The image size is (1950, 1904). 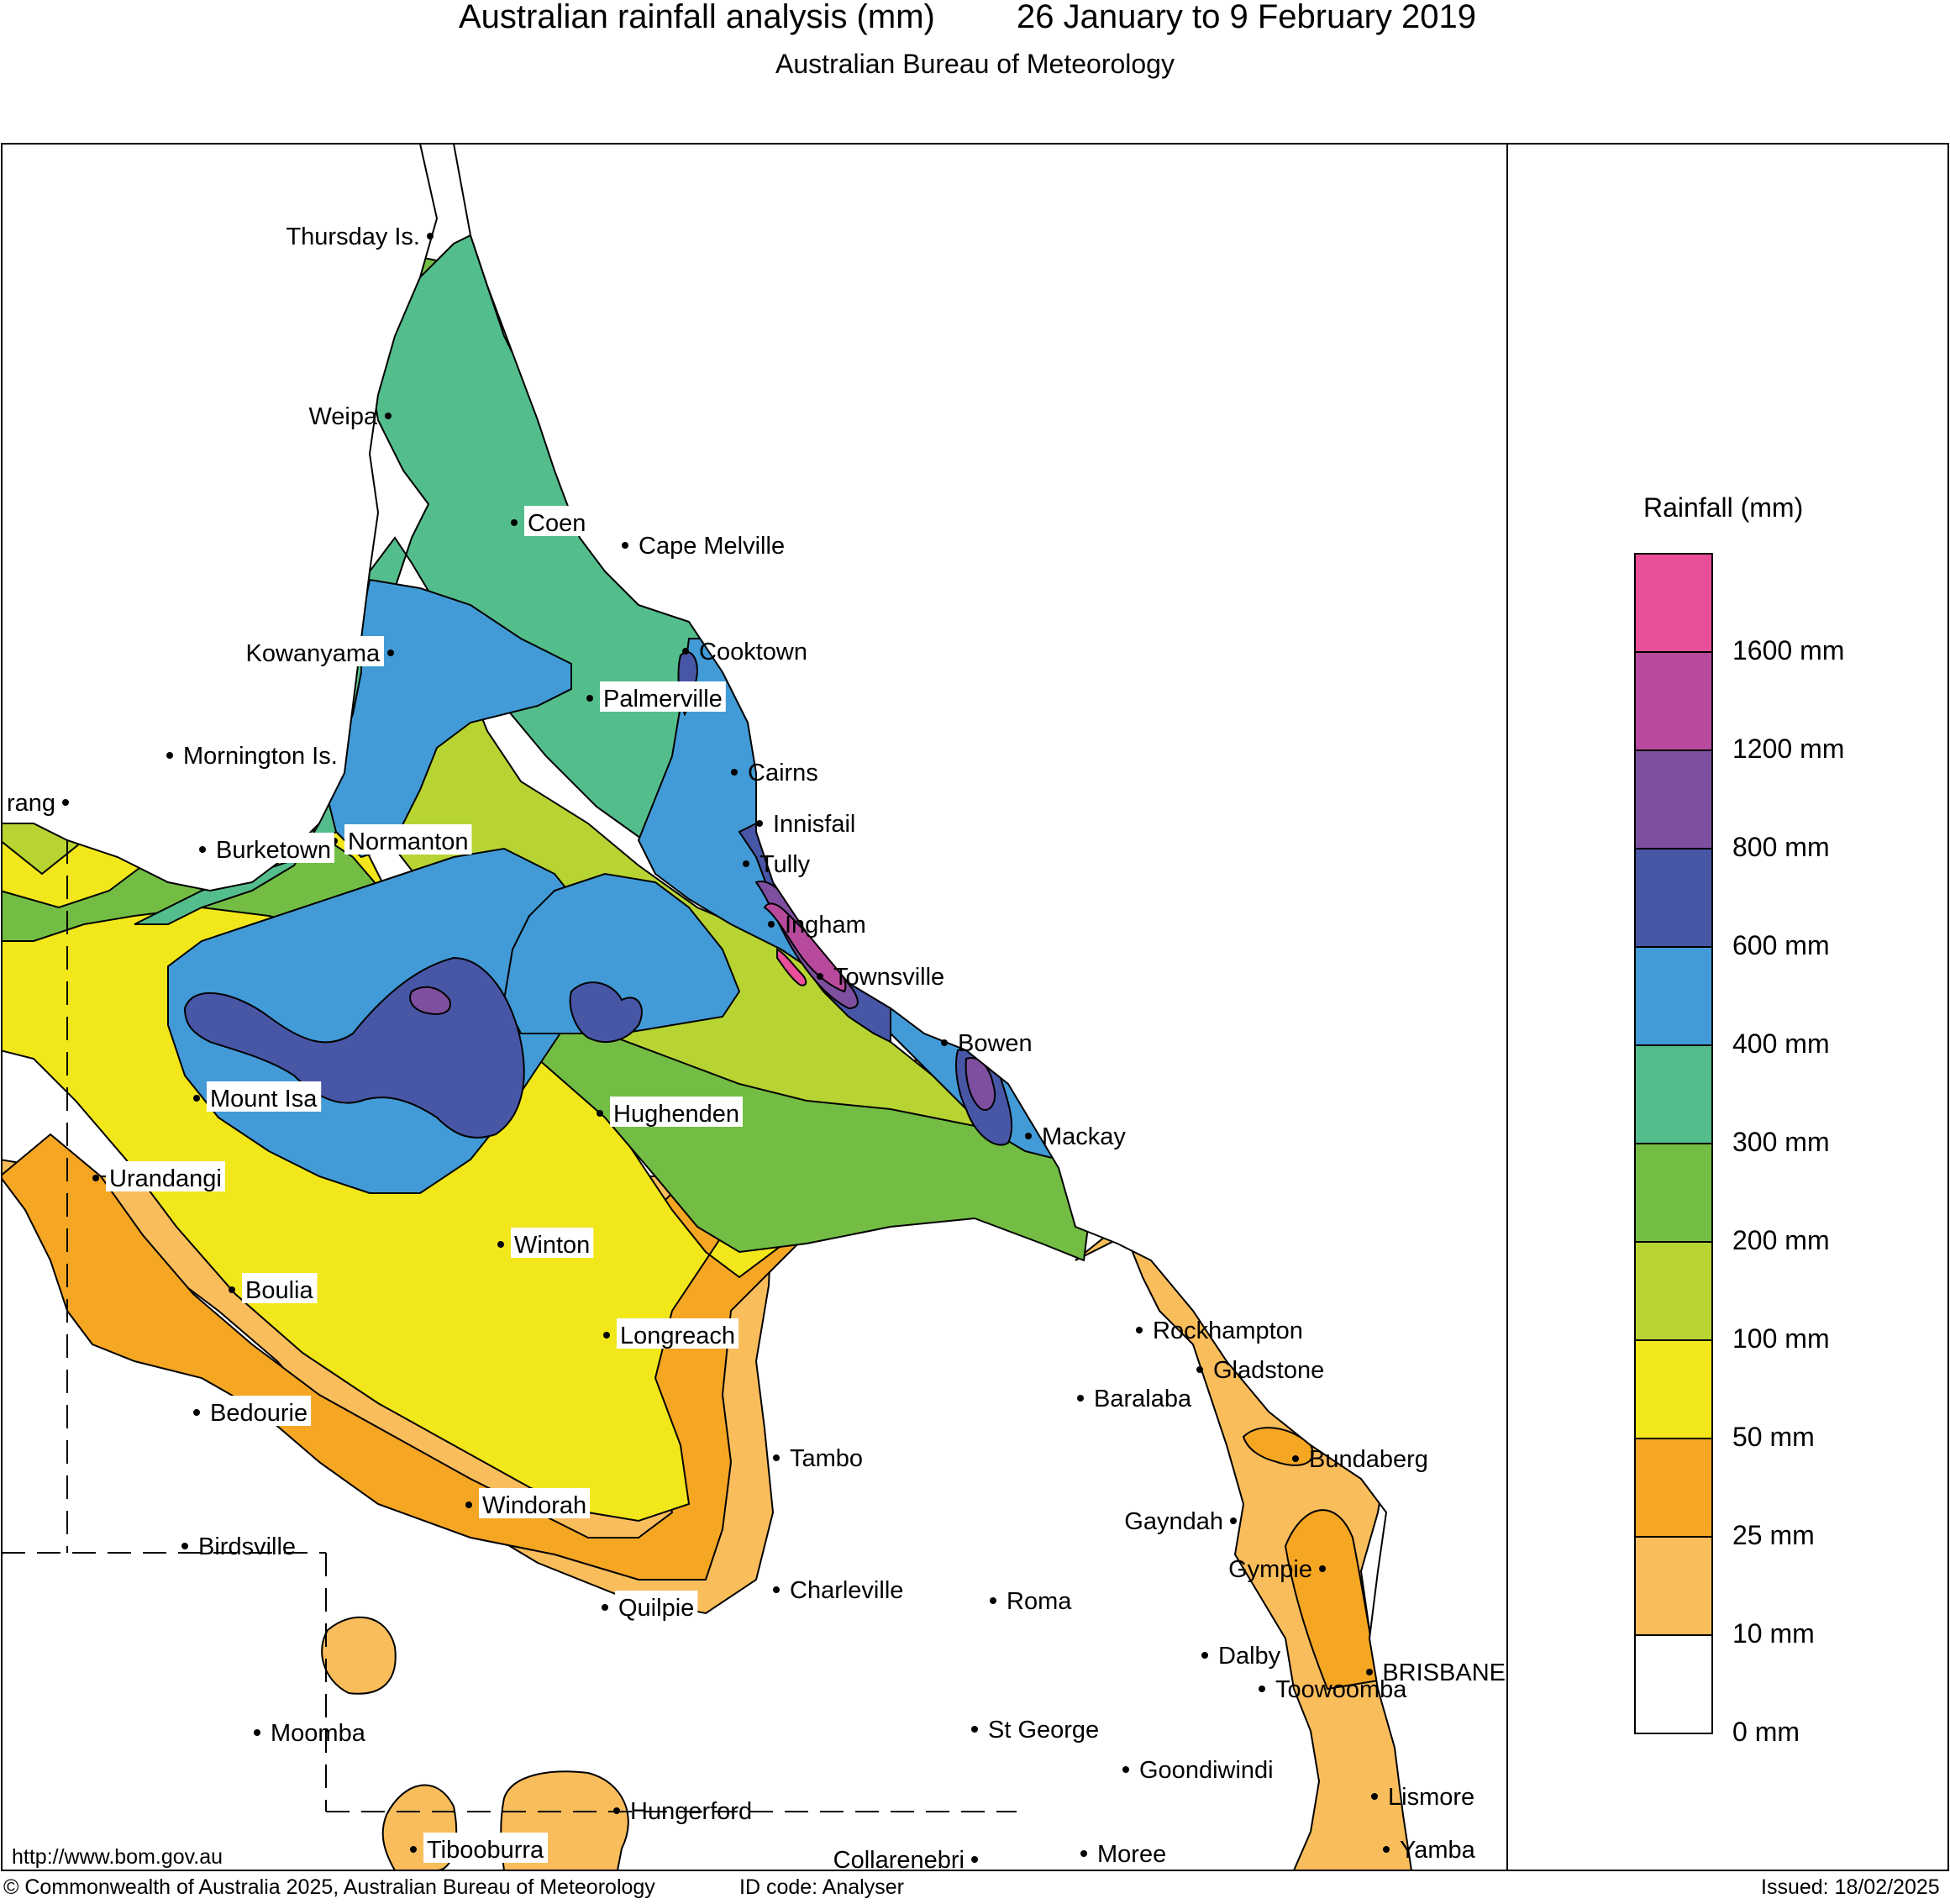 What do you see at coordinates (753, 652) in the screenshot?
I see `place-label: Cooktown` at bounding box center [753, 652].